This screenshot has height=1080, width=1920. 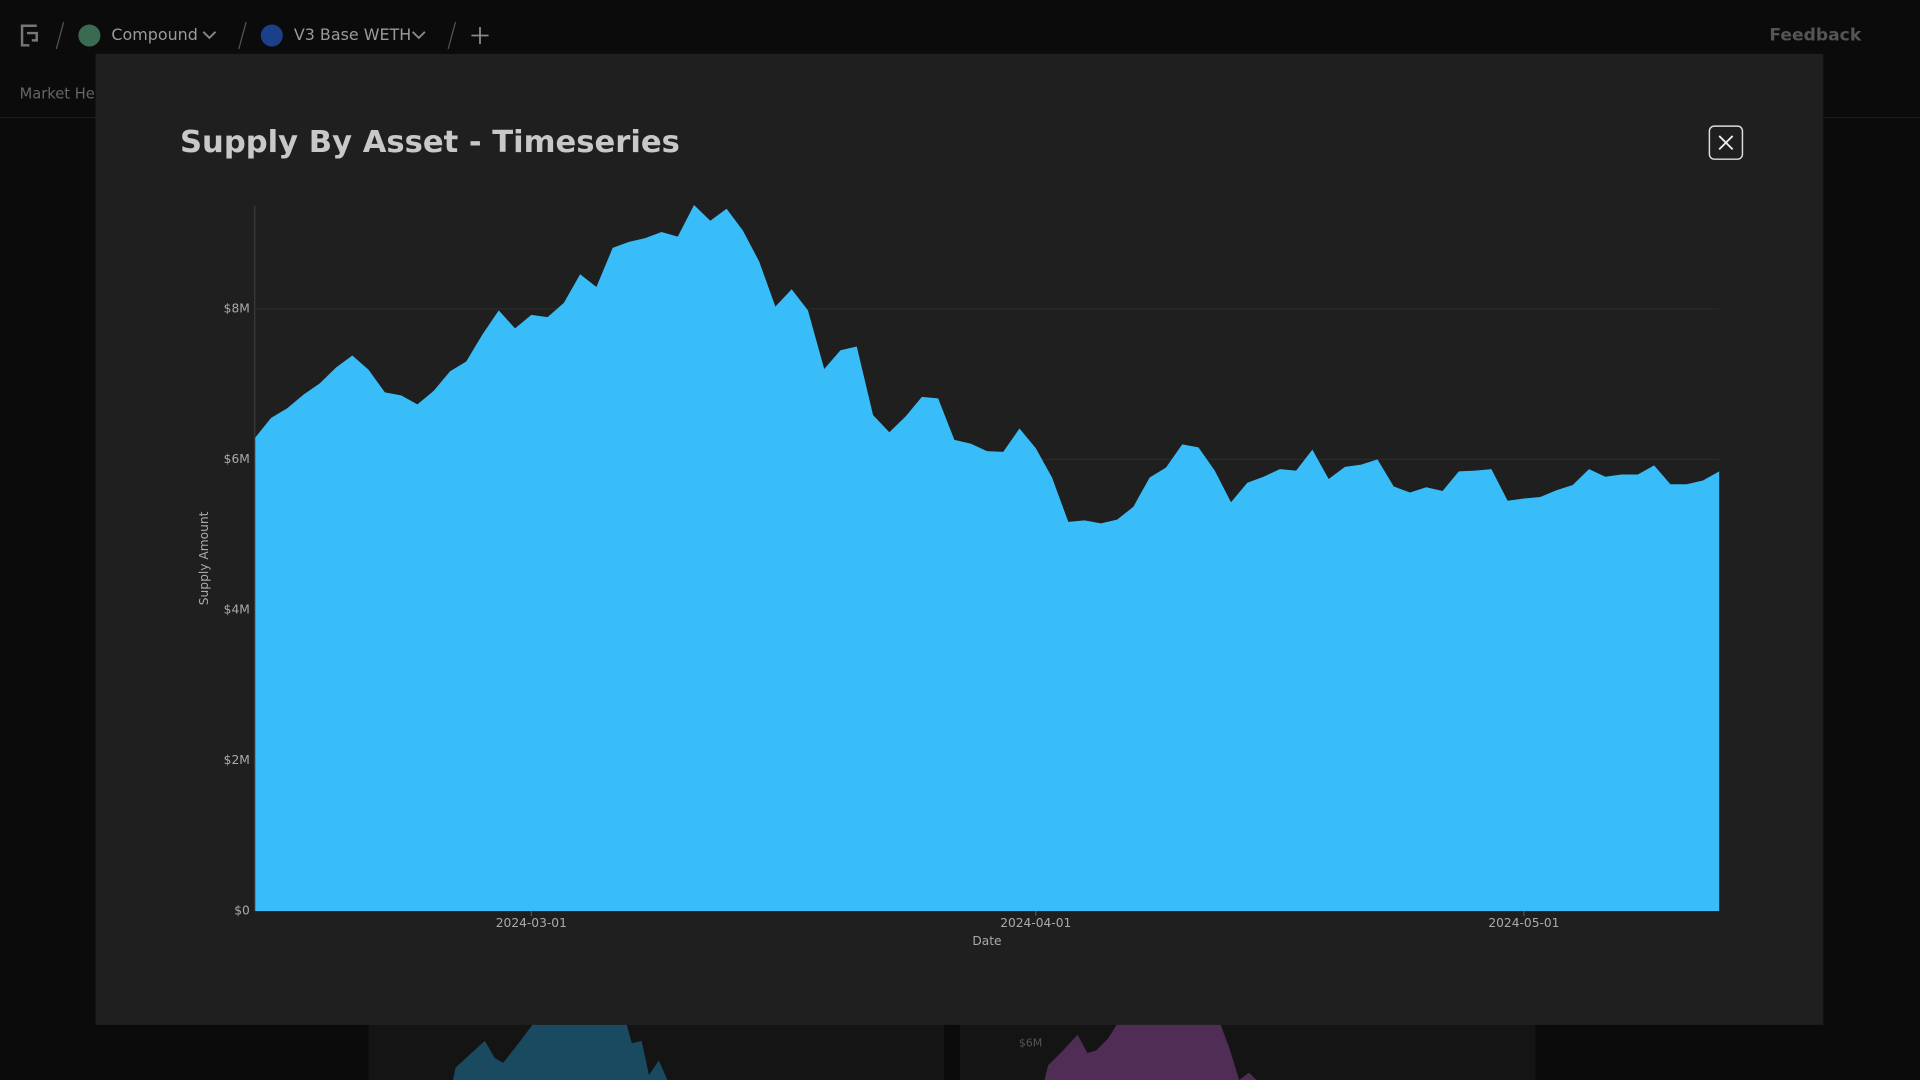 I want to click on add-button, so click(x=480, y=35).